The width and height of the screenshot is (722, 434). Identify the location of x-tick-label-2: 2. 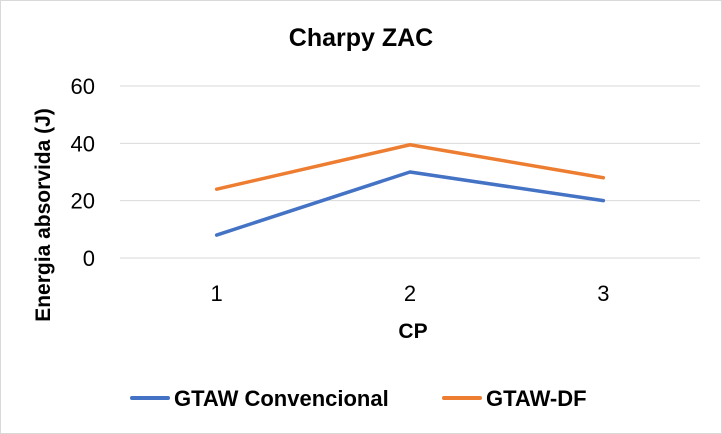
(410, 293).